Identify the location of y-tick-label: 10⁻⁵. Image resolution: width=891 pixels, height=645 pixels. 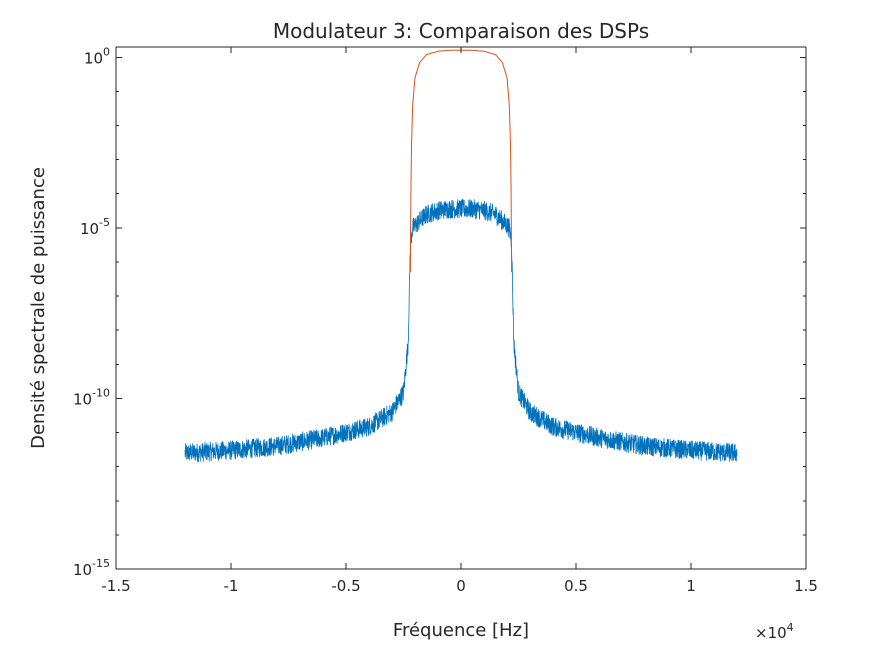
(95, 227).